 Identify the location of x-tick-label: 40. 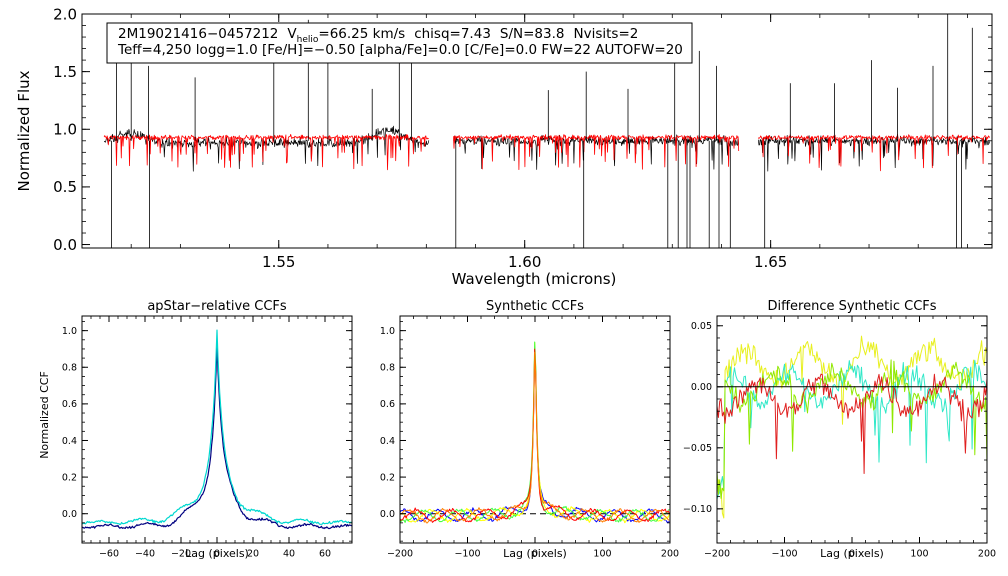
(289, 554).